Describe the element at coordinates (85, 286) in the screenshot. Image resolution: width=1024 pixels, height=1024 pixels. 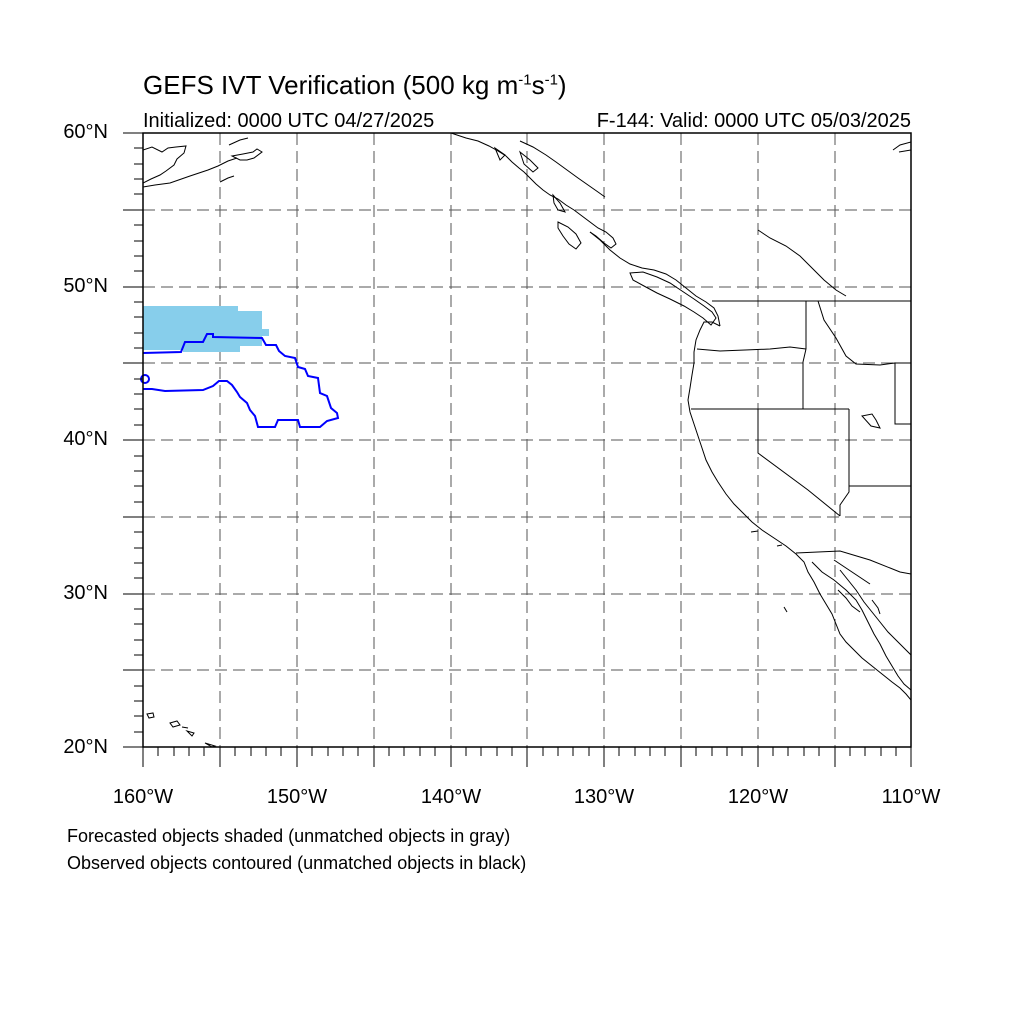
I see `lat-label-50: 50°N` at that location.